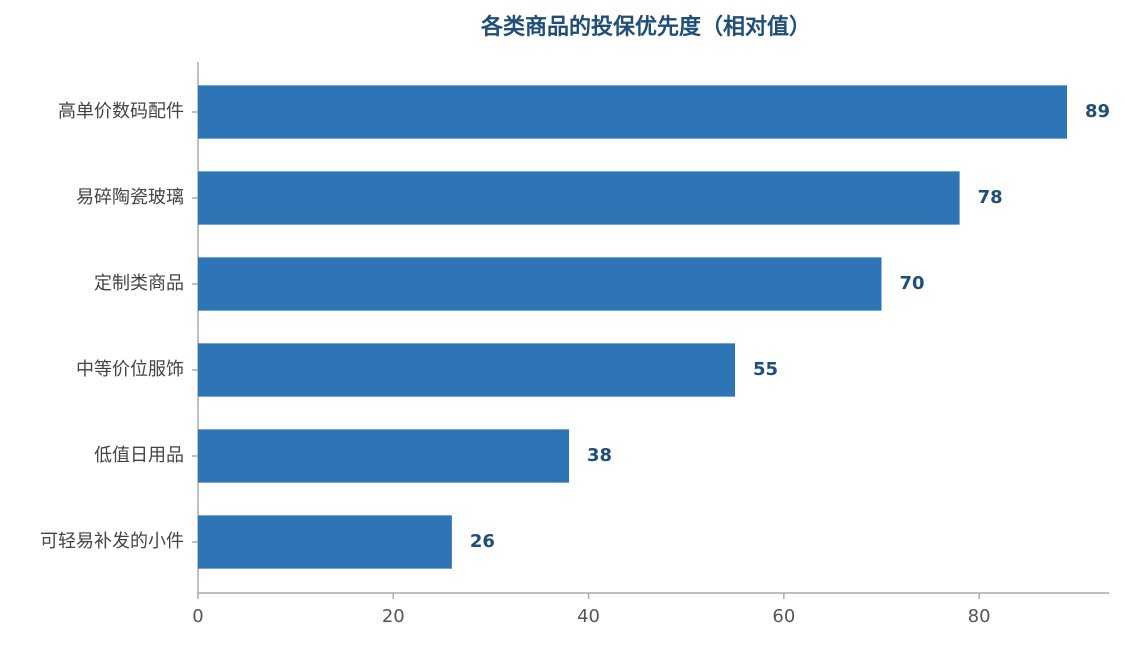 The width and height of the screenshot is (1124, 645). What do you see at coordinates (599, 455) in the screenshot?
I see `value-label: 38` at bounding box center [599, 455].